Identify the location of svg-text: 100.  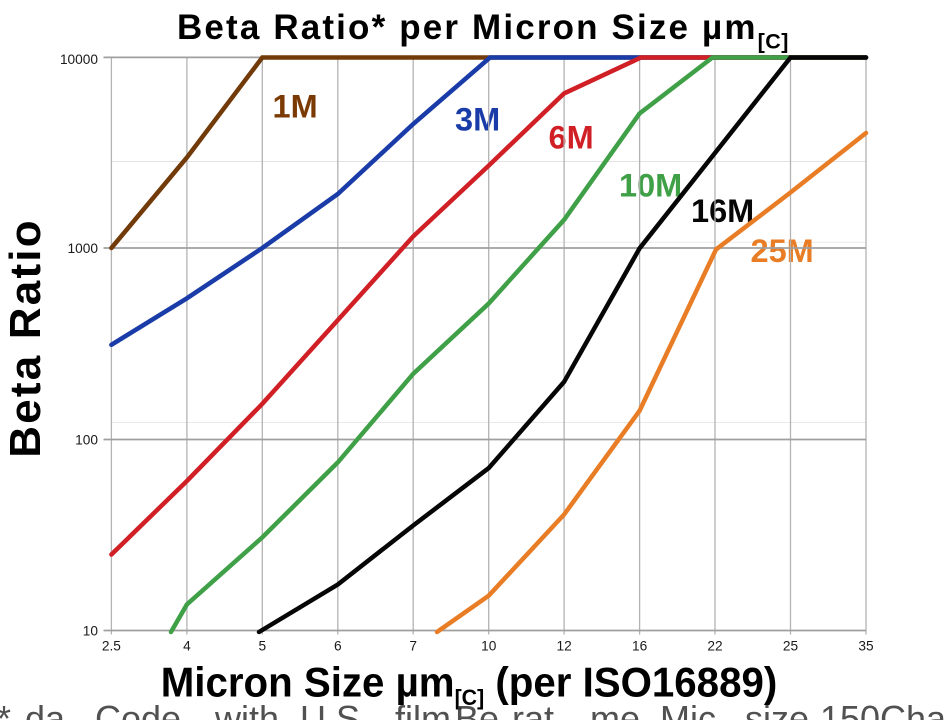
(86, 439).